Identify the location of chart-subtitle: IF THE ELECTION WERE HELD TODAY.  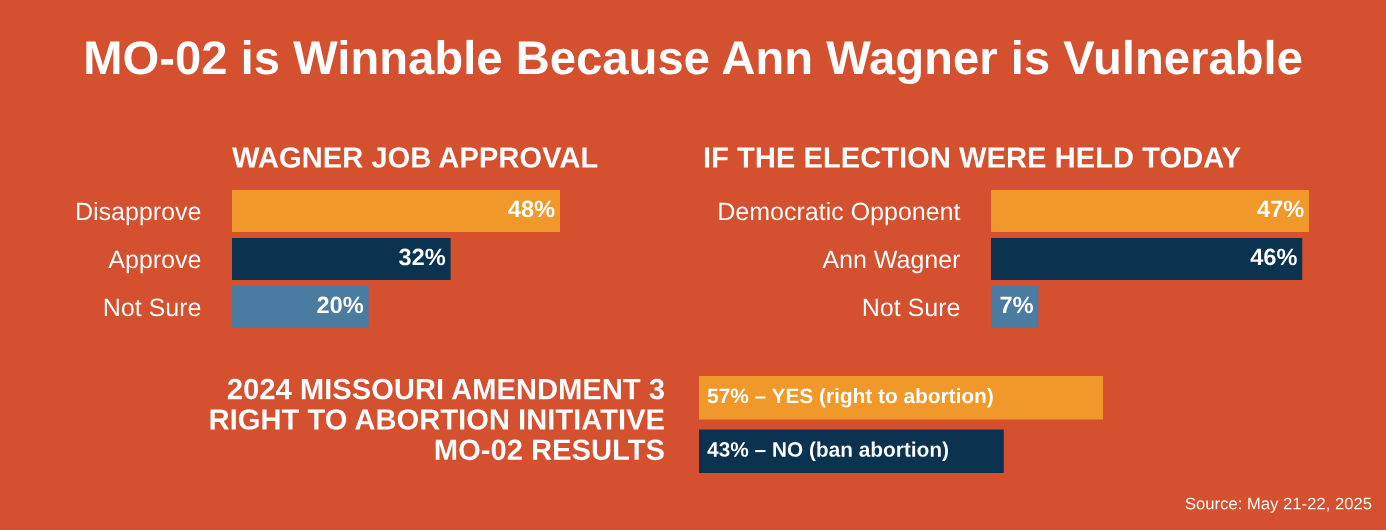
(972, 157).